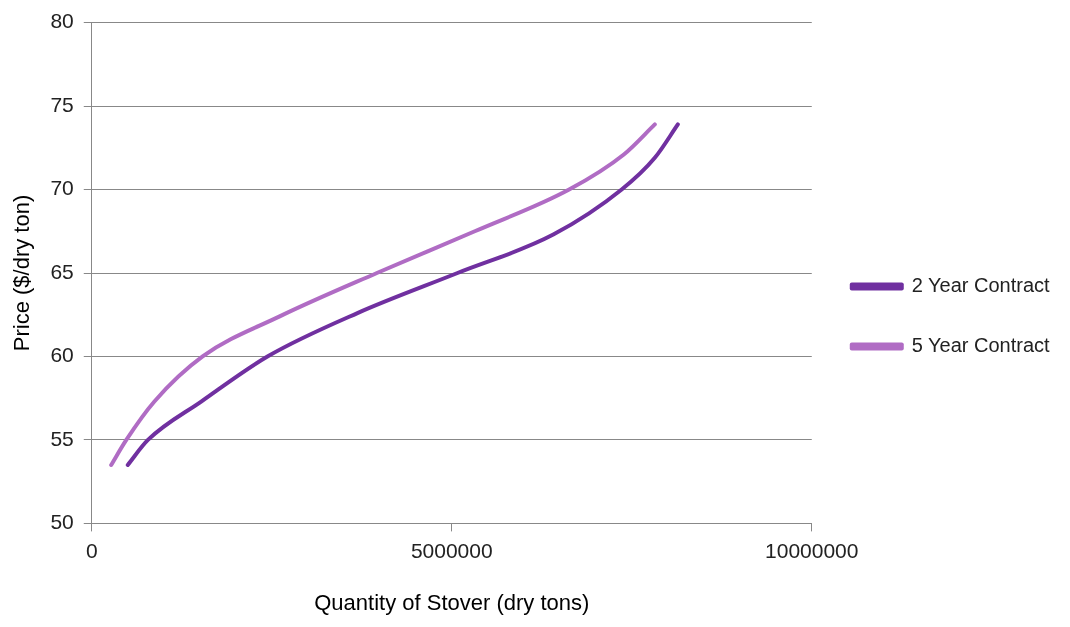 The height and width of the screenshot is (627, 1070). Describe the element at coordinates (451, 550) in the screenshot. I see `x-tick-label: 5000000` at that location.